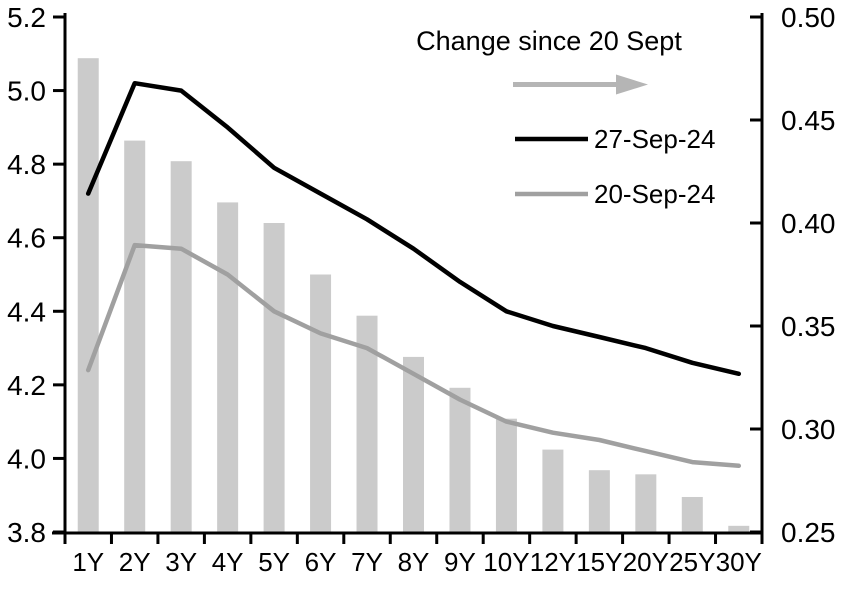 This screenshot has width=852, height=594. What do you see at coordinates (808, 532) in the screenshot?
I see `right-axis-label-0.25: 0.25` at bounding box center [808, 532].